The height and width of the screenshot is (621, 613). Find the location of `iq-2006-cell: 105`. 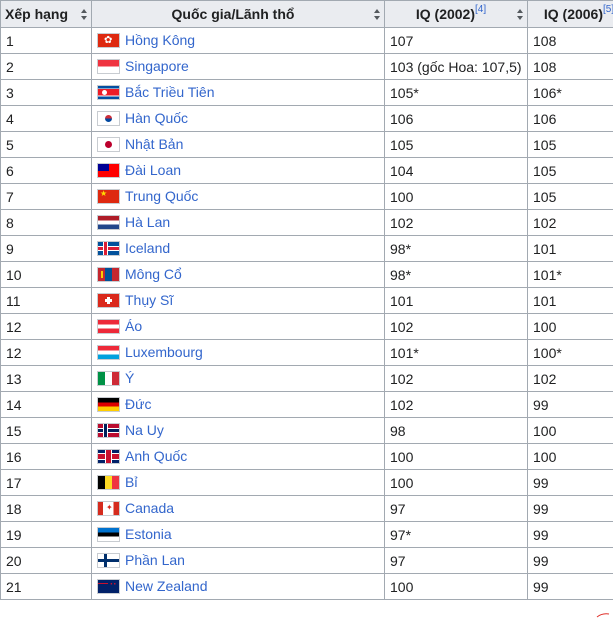

iq-2006-cell: 105 is located at coordinates (570, 196).